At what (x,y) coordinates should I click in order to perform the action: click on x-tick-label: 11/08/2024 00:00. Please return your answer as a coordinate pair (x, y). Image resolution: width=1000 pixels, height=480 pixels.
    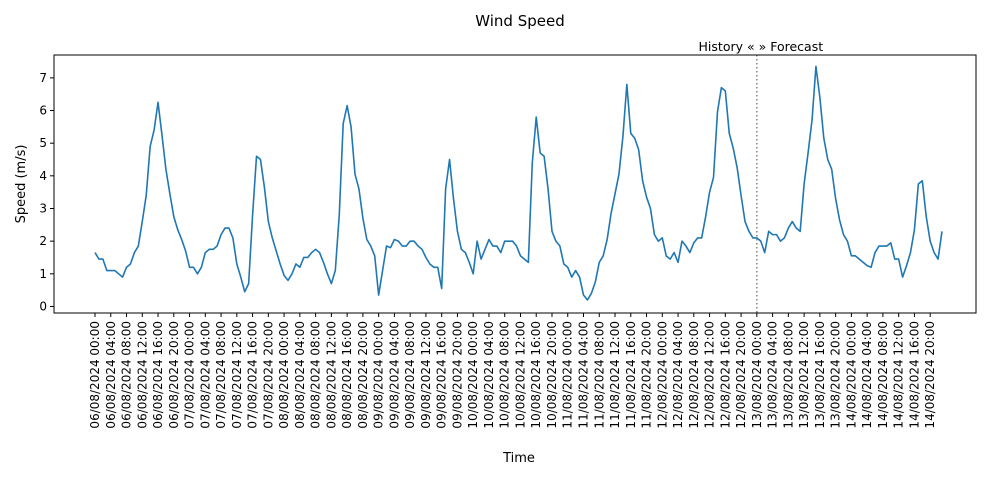
    Looking at the image, I should click on (568, 375).